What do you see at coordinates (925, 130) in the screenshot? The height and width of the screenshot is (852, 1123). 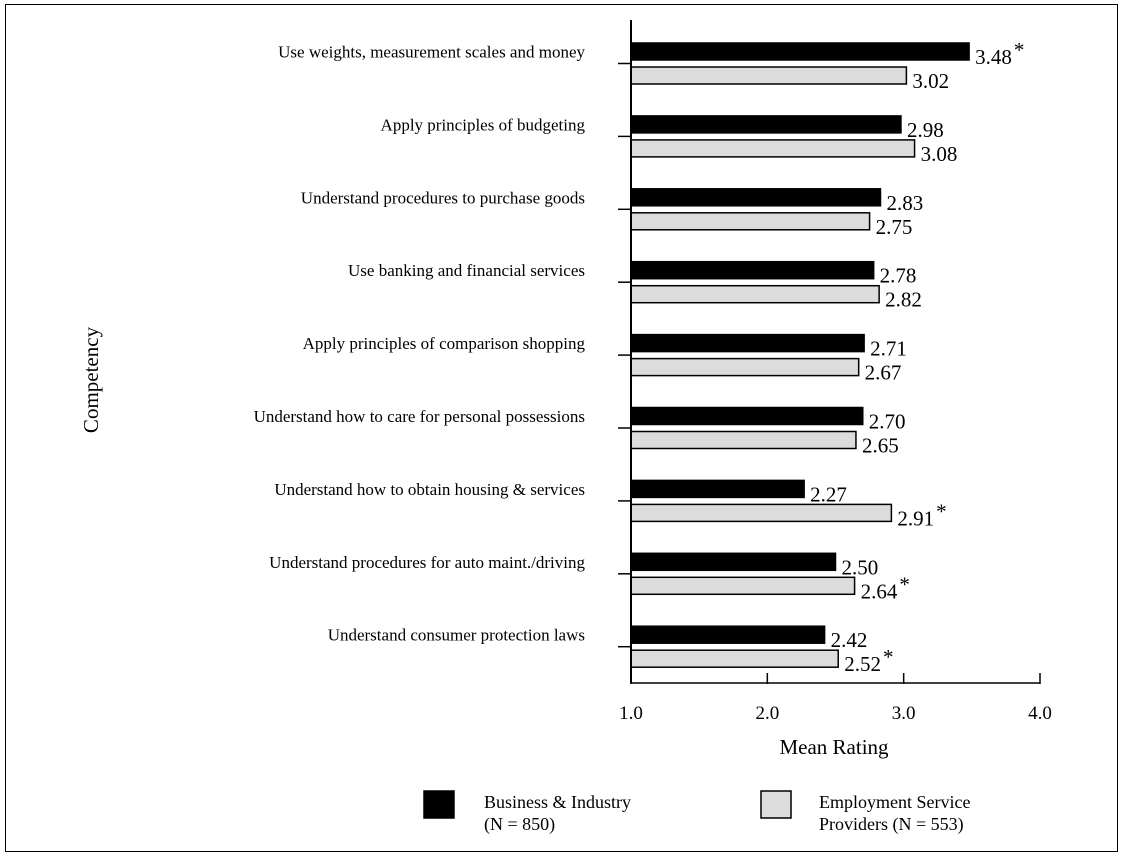 I see `data-label: 2.98` at bounding box center [925, 130].